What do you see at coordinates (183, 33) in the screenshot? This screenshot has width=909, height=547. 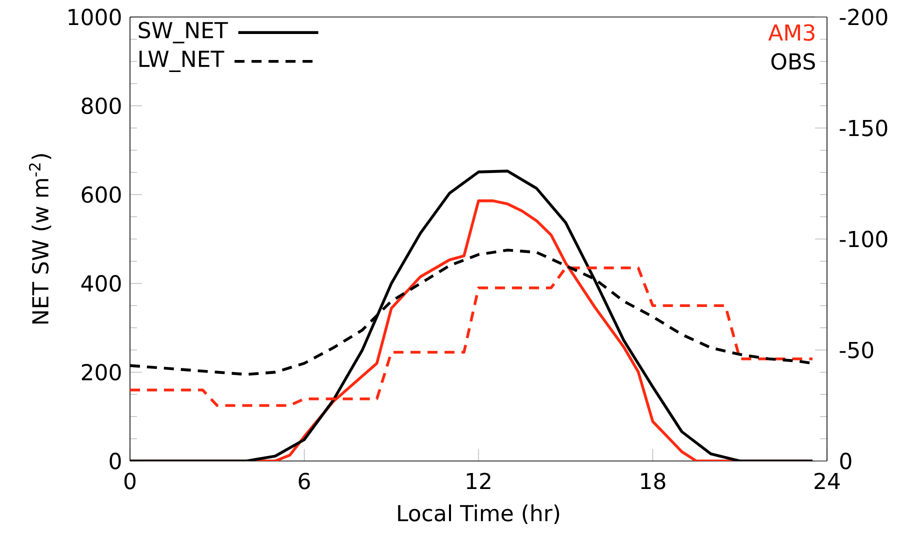 I see `annotation: SW_NET` at bounding box center [183, 33].